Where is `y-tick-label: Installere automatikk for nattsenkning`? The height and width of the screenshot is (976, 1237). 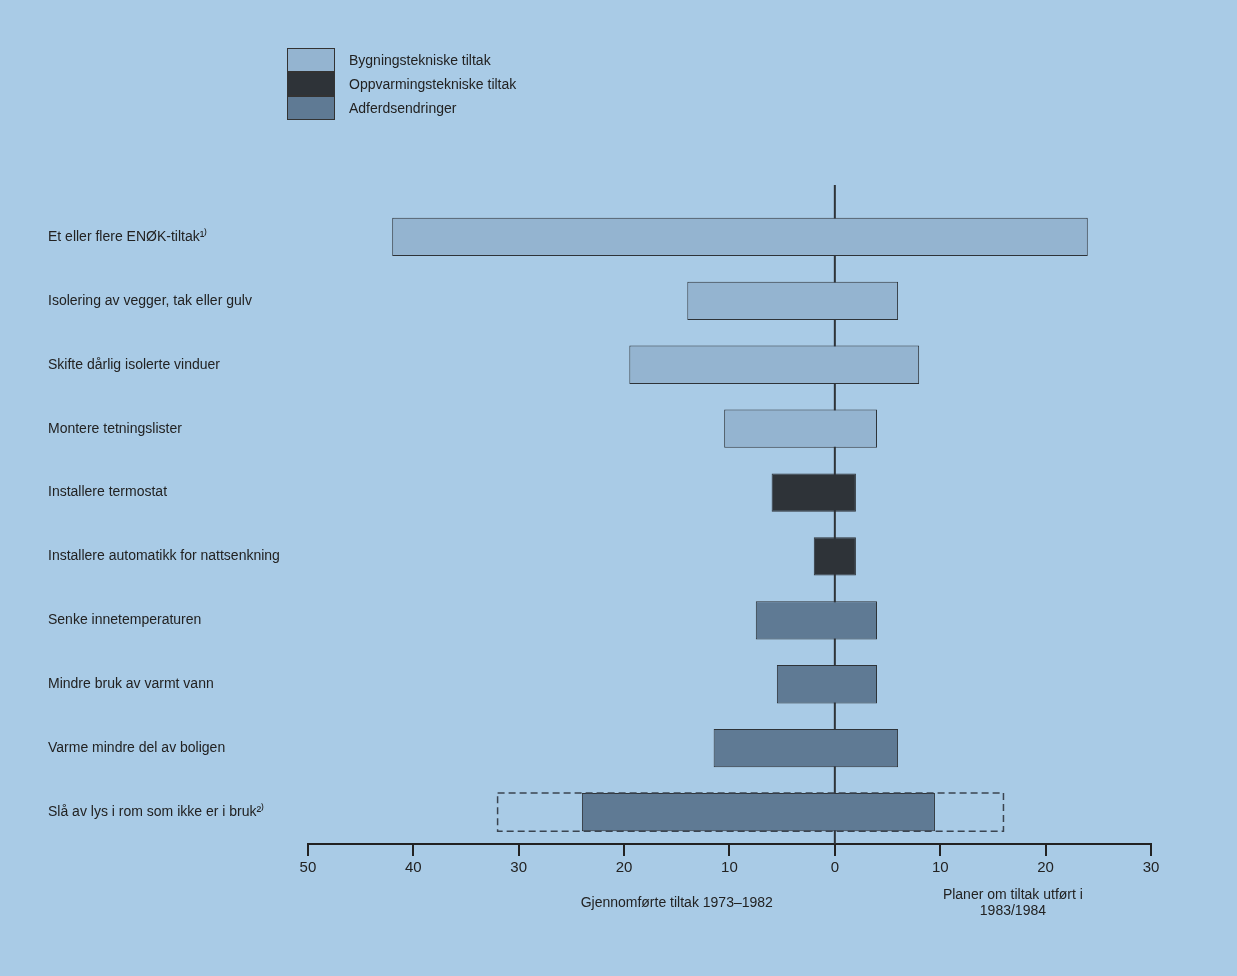 y-tick-label: Installere automatikk for nattsenkning is located at coordinates (164, 555).